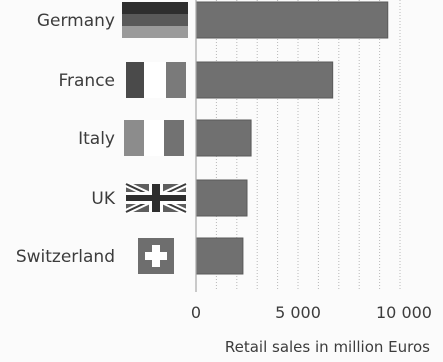 The height and width of the screenshot is (362, 443). Describe the element at coordinates (327, 347) in the screenshot. I see `x-axis-label: Retail sales in million Euros` at that location.